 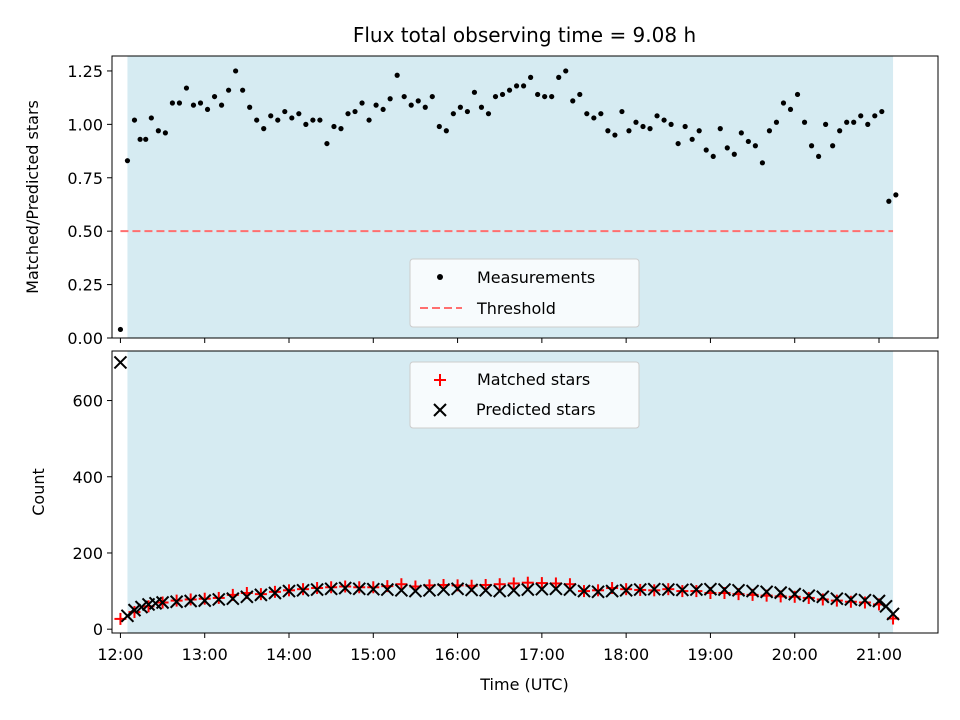 I want to click on bottom-legend: Matched stars Predicted stars, so click(x=524, y=395).